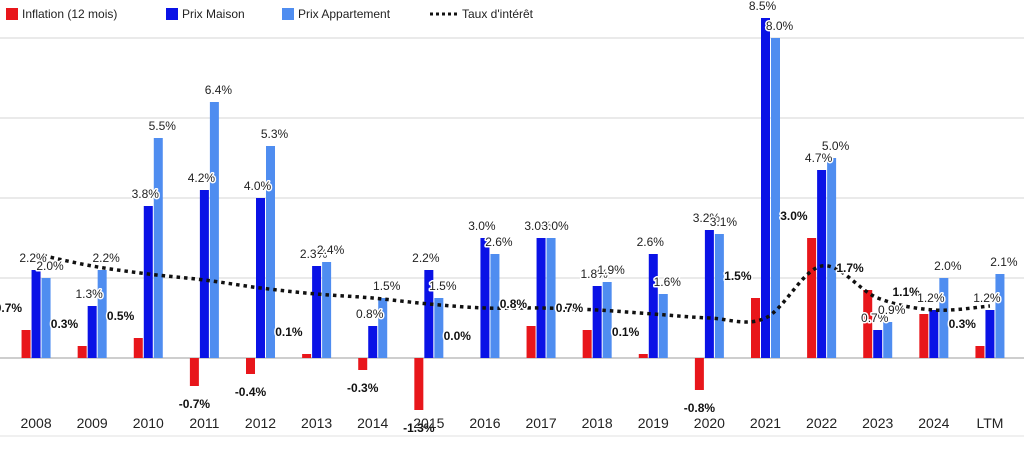 This screenshot has height=452, width=1024. I want to click on inflation-label: -0.3%, so click(363, 388).